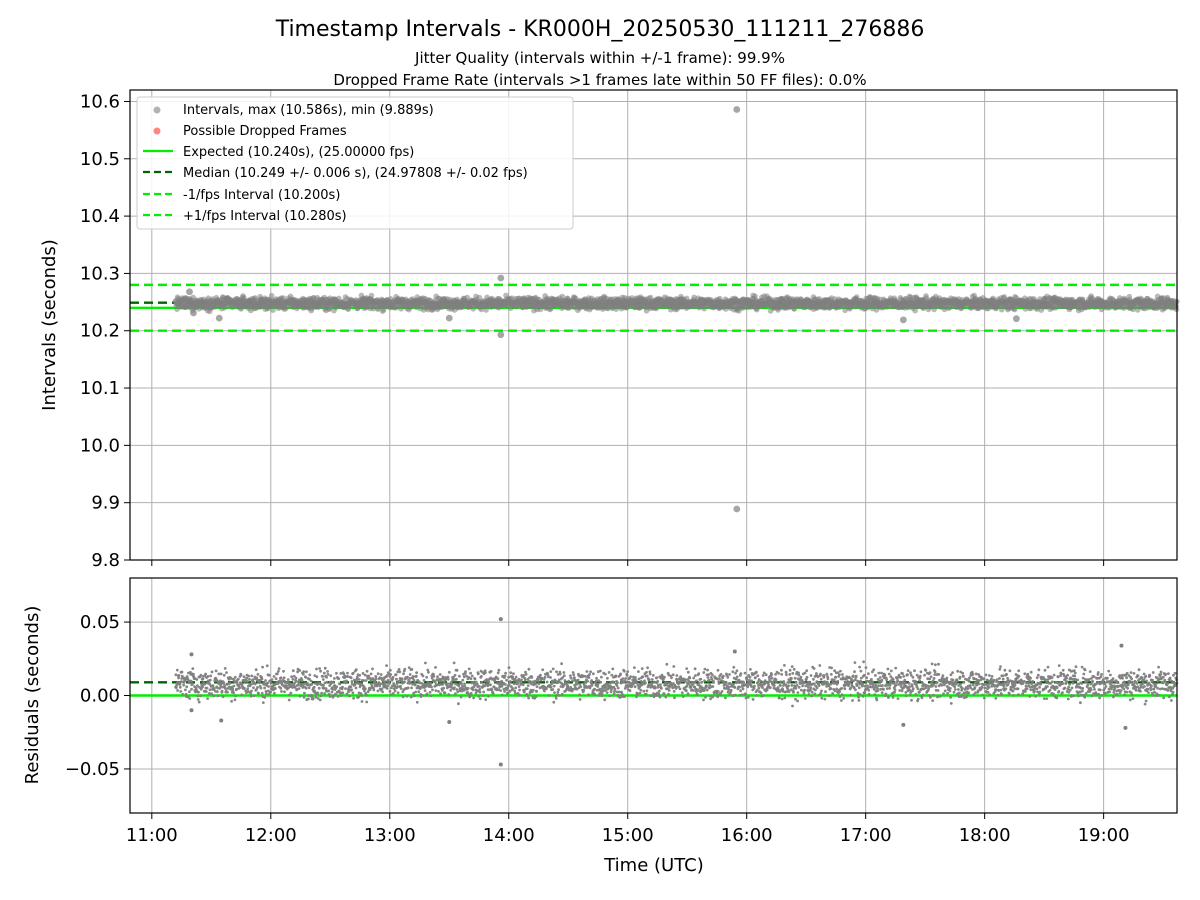 The image size is (1200, 900). Describe the element at coordinates (105, 503) in the screenshot. I see `y-tick-label: 9.9` at that location.